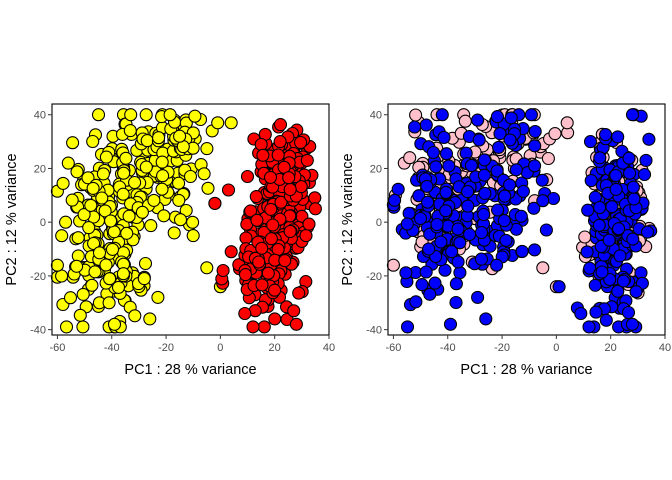  What do you see at coordinates (38, 331) in the screenshot?
I see `y-tick-label: -40` at bounding box center [38, 331].